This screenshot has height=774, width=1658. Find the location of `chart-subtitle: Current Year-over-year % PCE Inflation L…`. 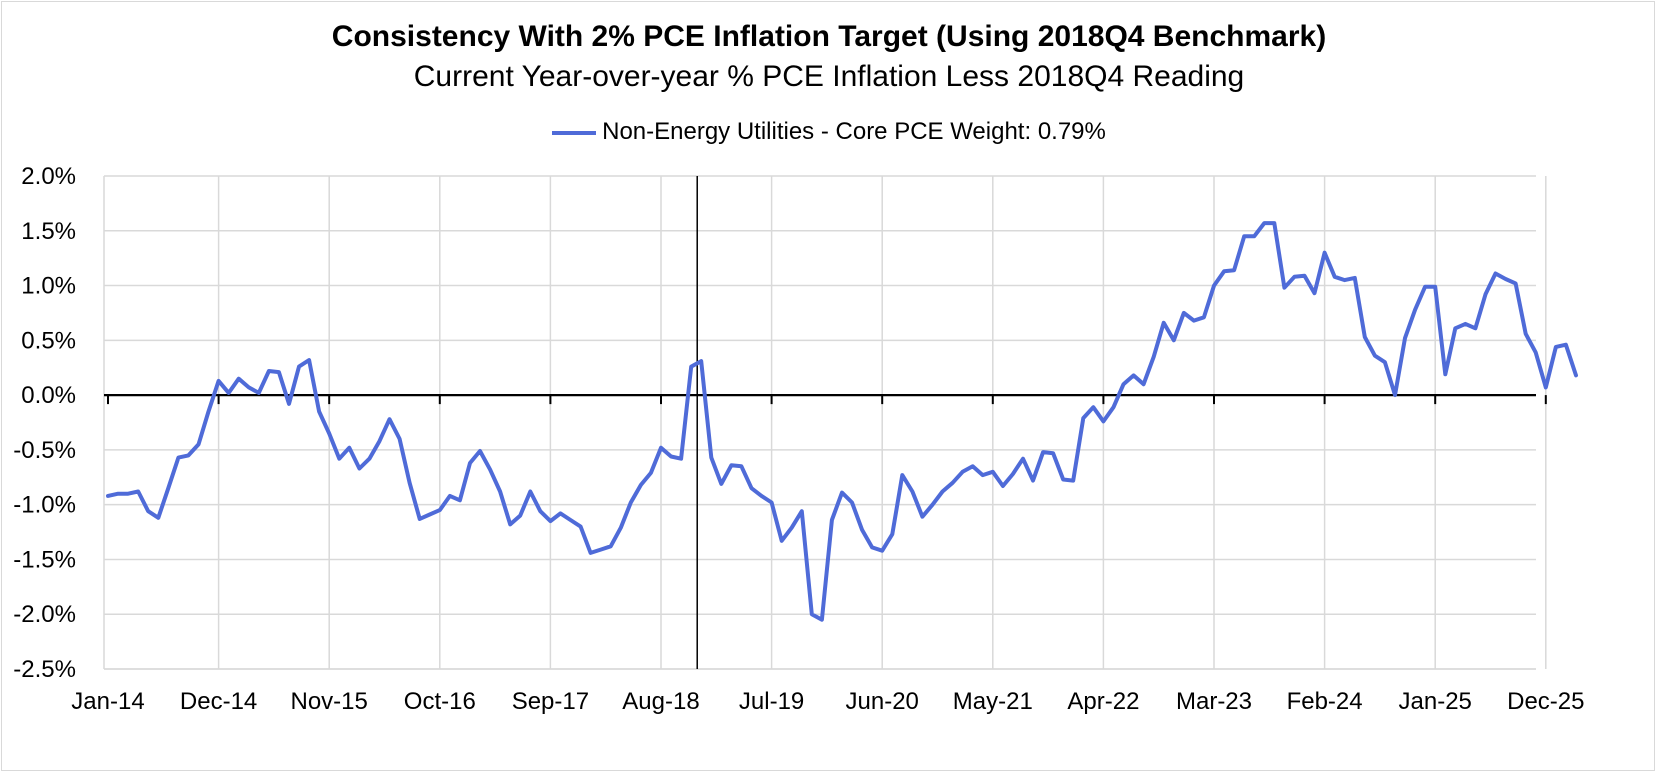

chart-subtitle: Current Year-over-year % PCE Inflation L… is located at coordinates (829, 76).